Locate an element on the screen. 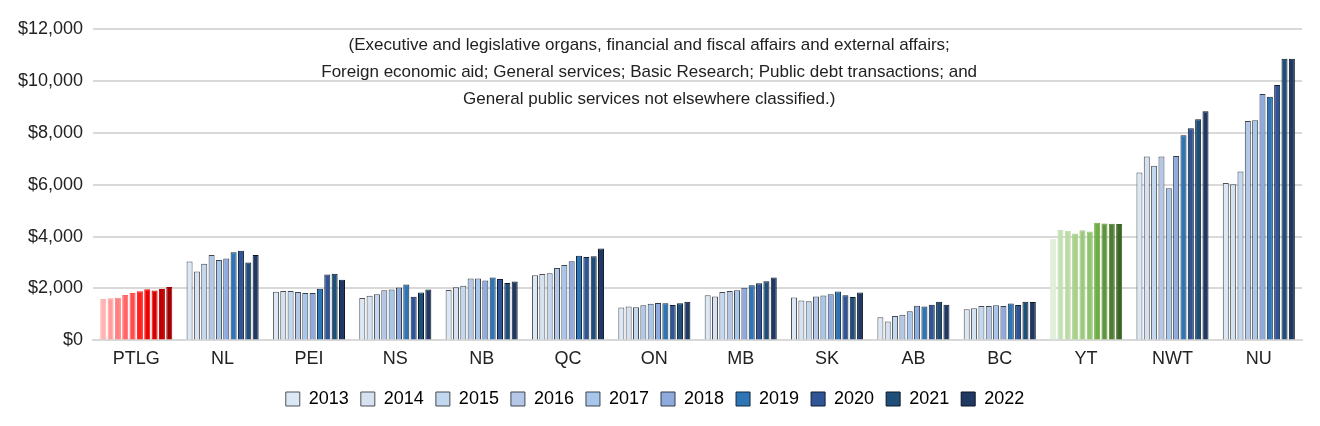 Image resolution: width=1320 pixels, height=426 pixels. y-tick-label: $12,000 is located at coordinates (50, 27).